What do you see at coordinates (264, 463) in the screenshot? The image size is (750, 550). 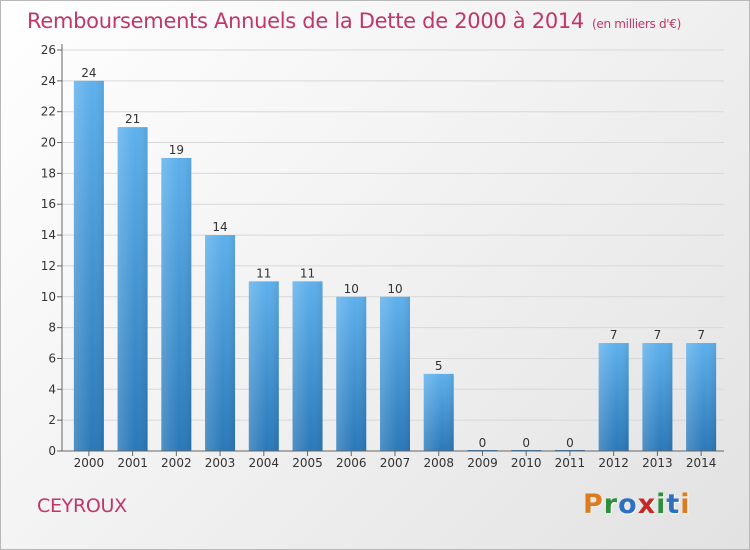 I see `x-tick-label: 2004` at bounding box center [264, 463].